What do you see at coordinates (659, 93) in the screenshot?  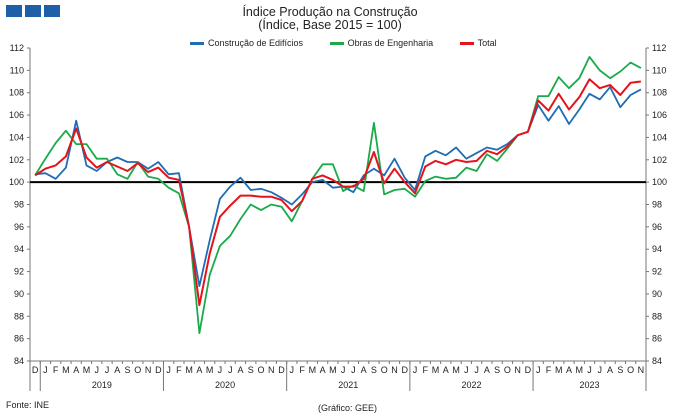 I see `y-tick-label: 108` at bounding box center [659, 93].